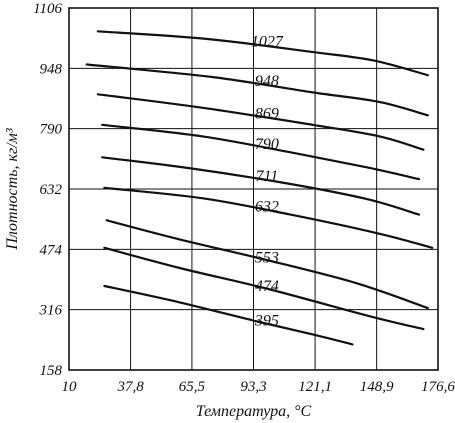  What do you see at coordinates (47, 9) in the screenshot?
I see `y-tick-label: 1106` at bounding box center [47, 9].